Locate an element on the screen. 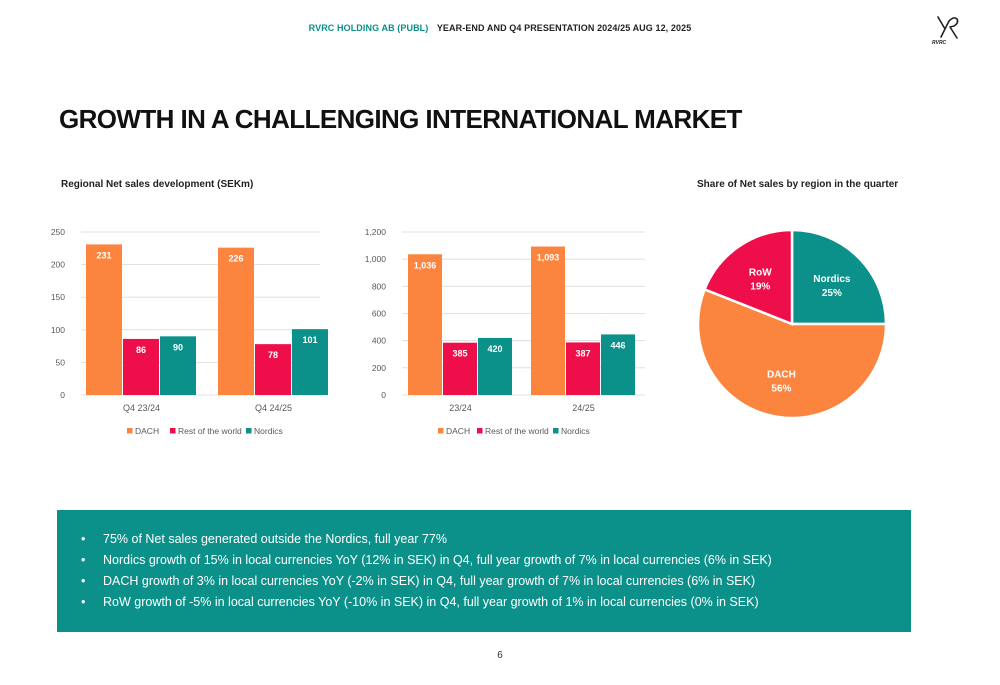 The image size is (1000, 685). data-label: 446 is located at coordinates (617, 345).